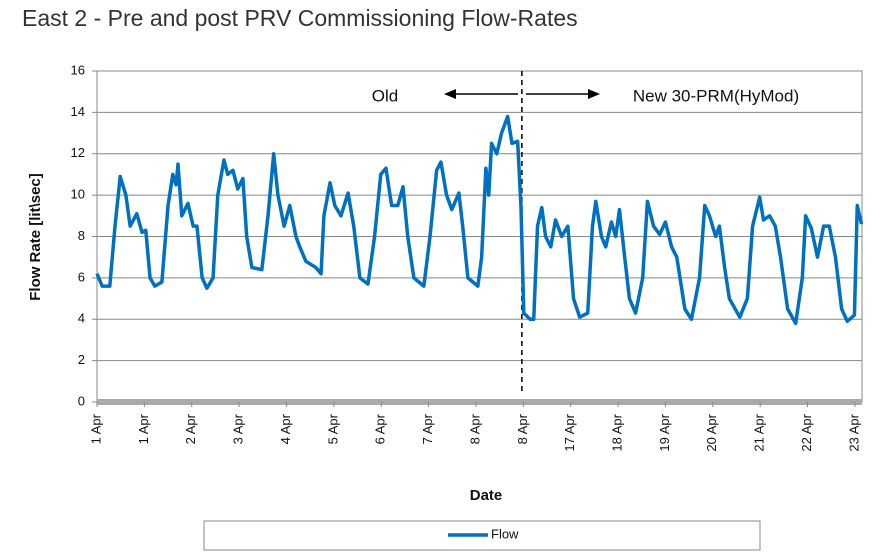 The width and height of the screenshot is (889, 558). What do you see at coordinates (806, 432) in the screenshot?
I see `x-tick-label: 22 Apr` at bounding box center [806, 432].